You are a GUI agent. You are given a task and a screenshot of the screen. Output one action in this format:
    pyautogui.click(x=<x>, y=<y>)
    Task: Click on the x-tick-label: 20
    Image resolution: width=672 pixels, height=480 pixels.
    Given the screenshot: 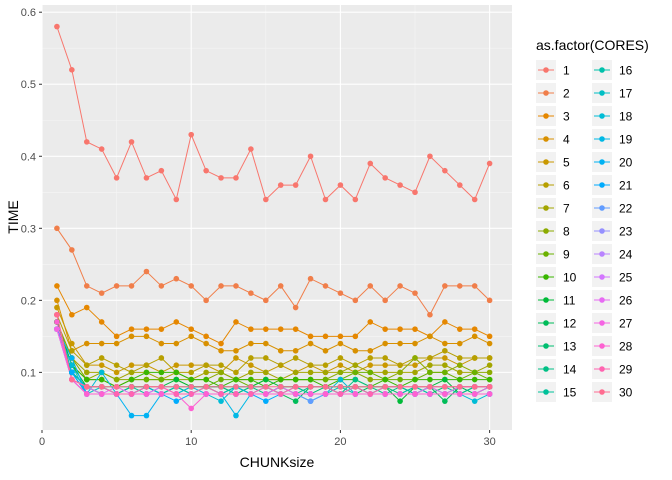 What is the action you would take?
    pyautogui.click(x=340, y=442)
    